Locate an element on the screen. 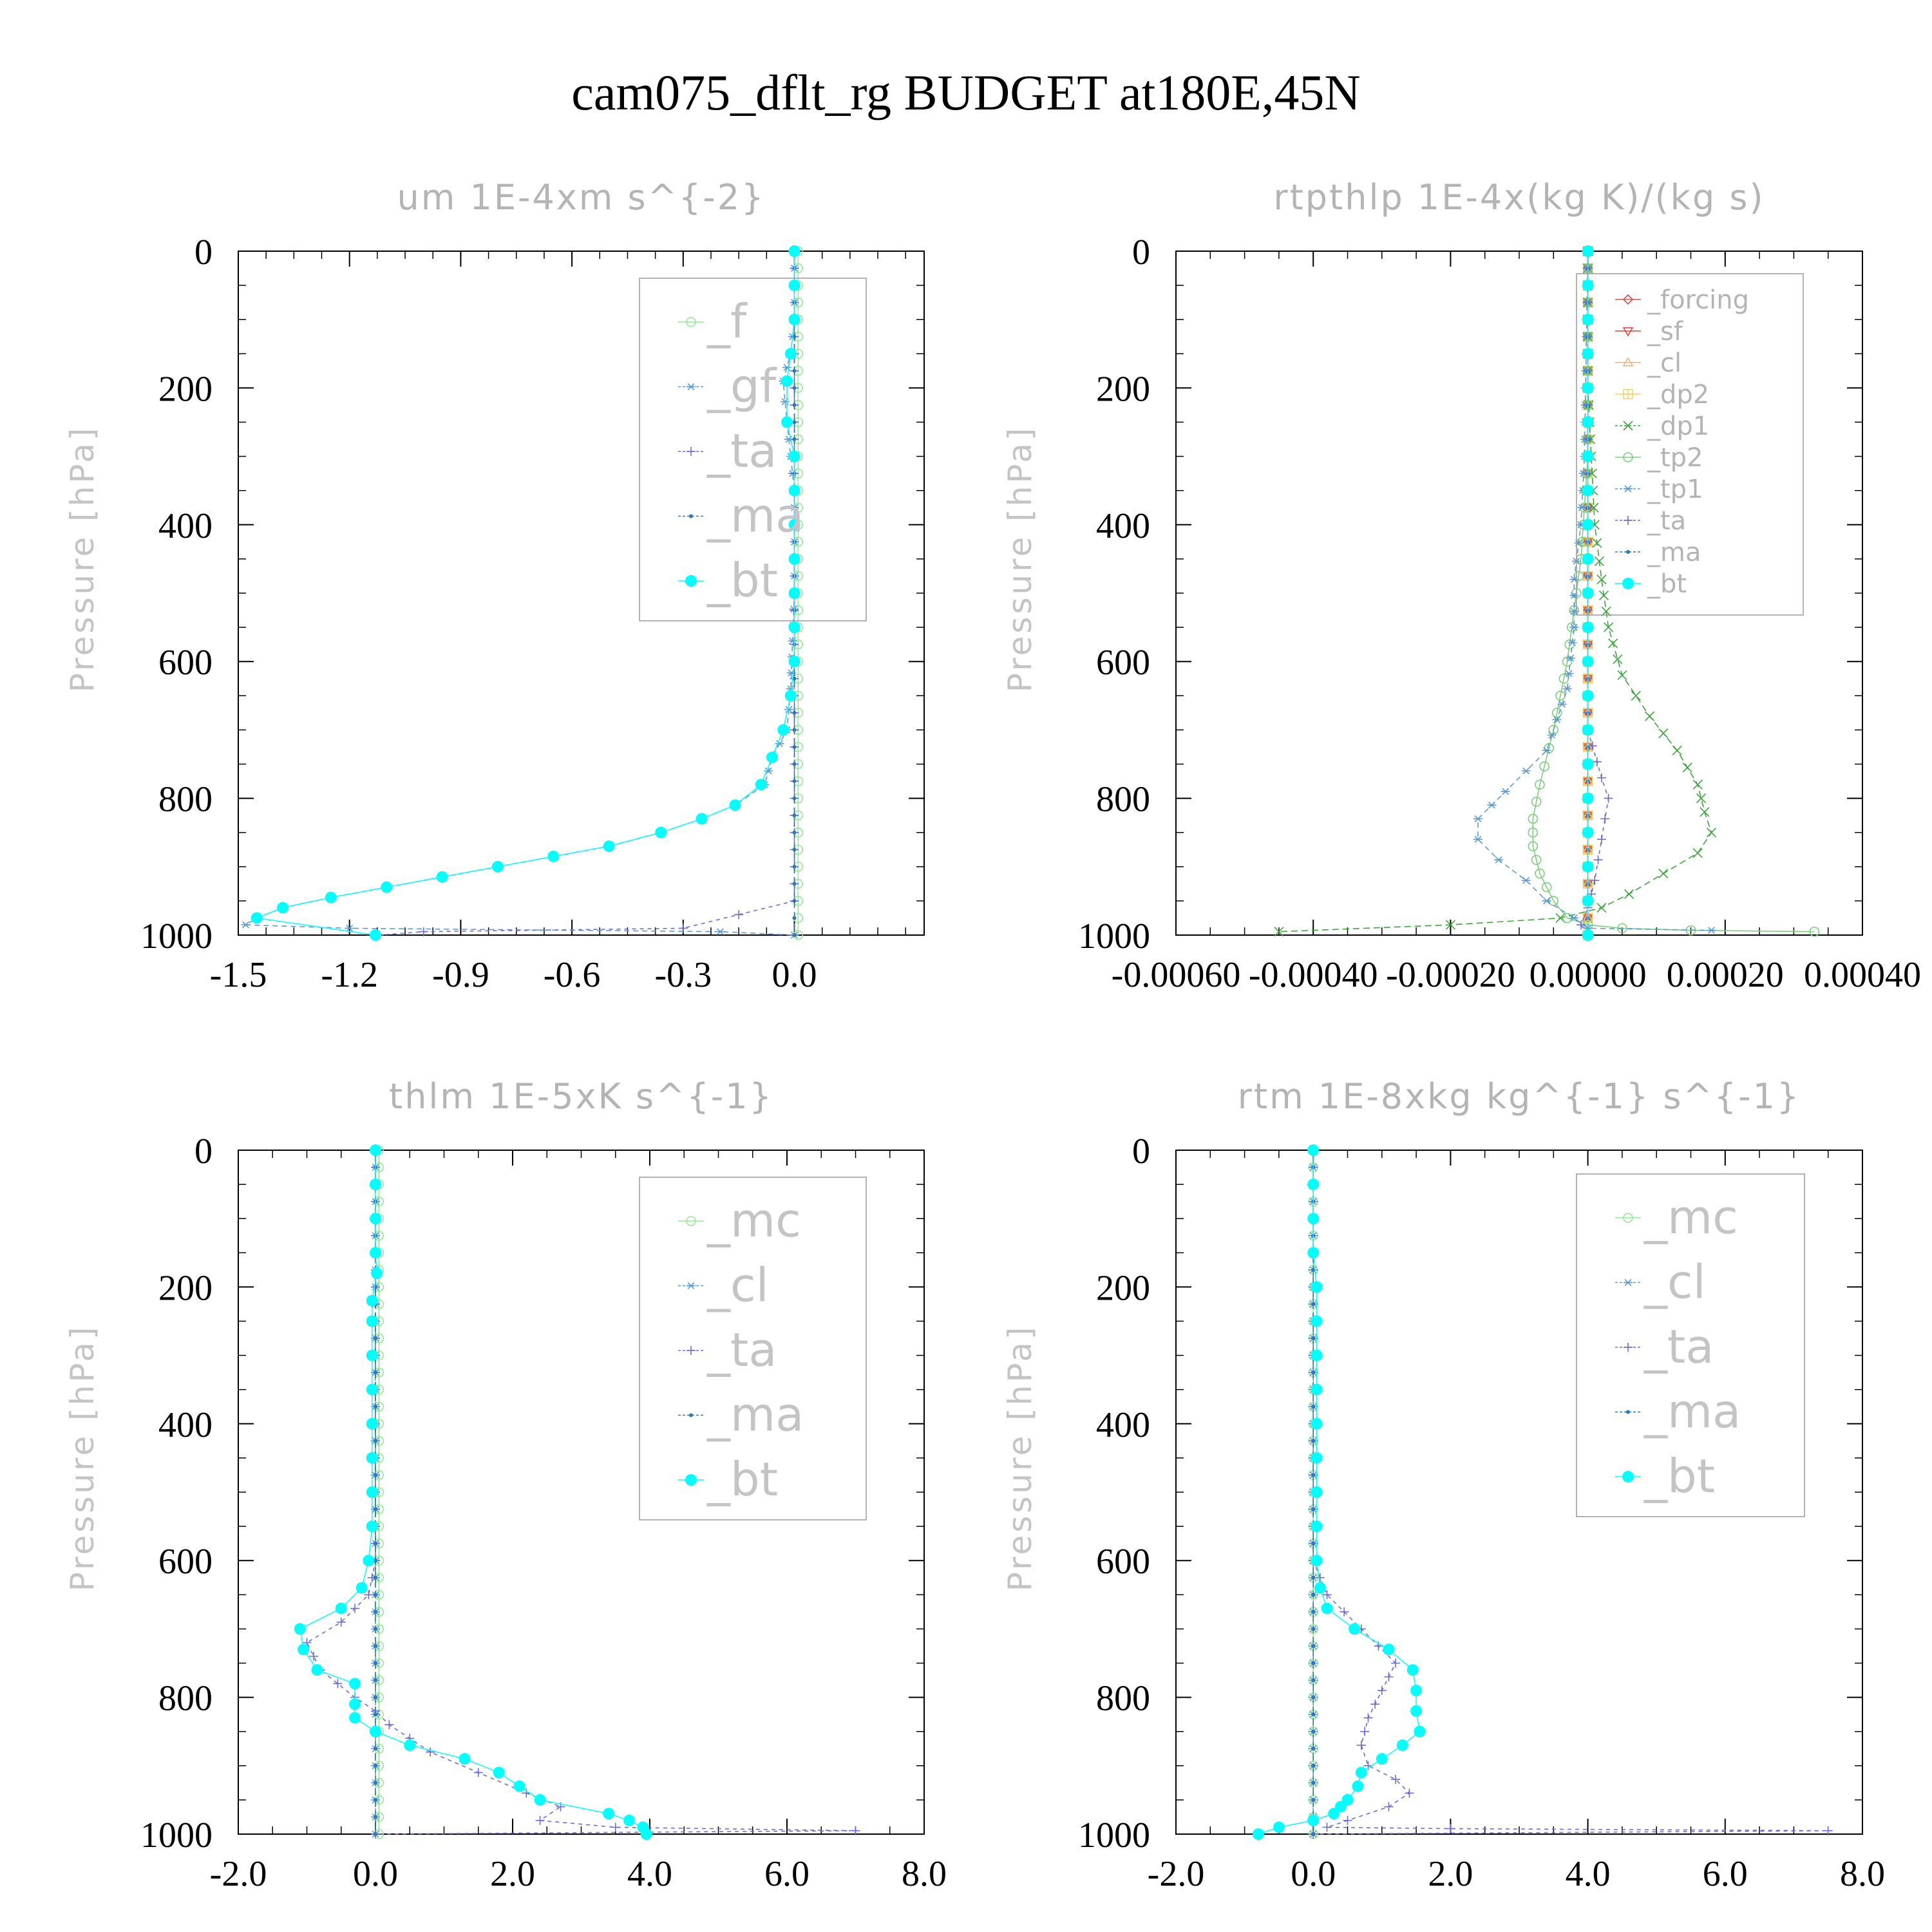 The width and height of the screenshot is (1932, 1932). series-tp1-point is located at coordinates (1570, 658).